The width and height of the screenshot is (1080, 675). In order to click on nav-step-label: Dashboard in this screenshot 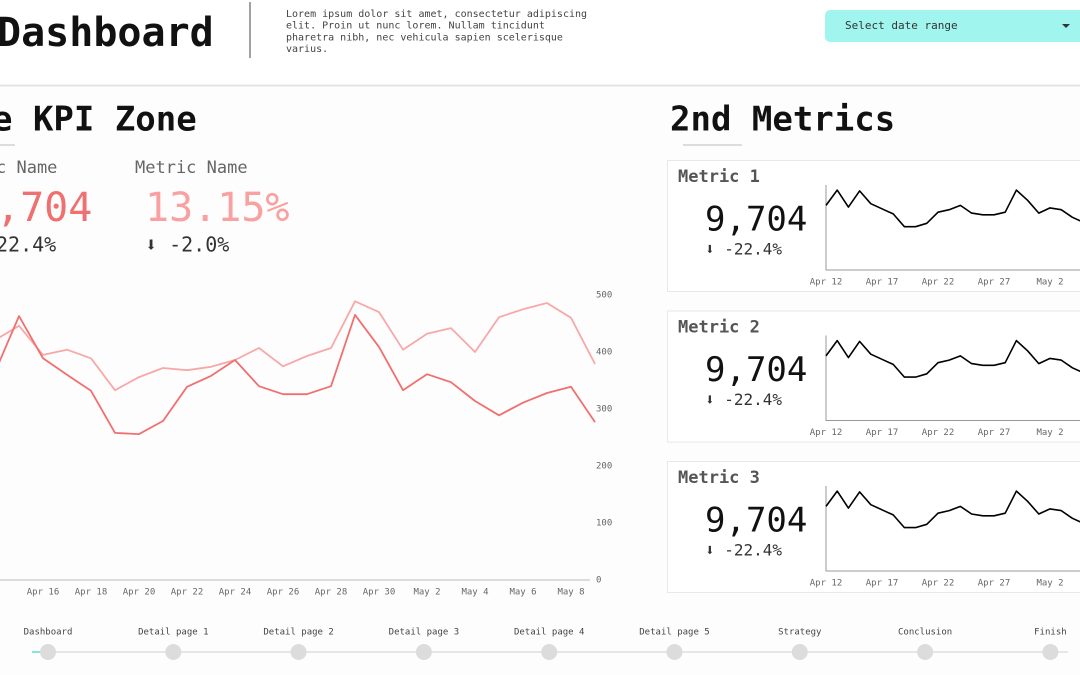, I will do `click(48, 633)`.